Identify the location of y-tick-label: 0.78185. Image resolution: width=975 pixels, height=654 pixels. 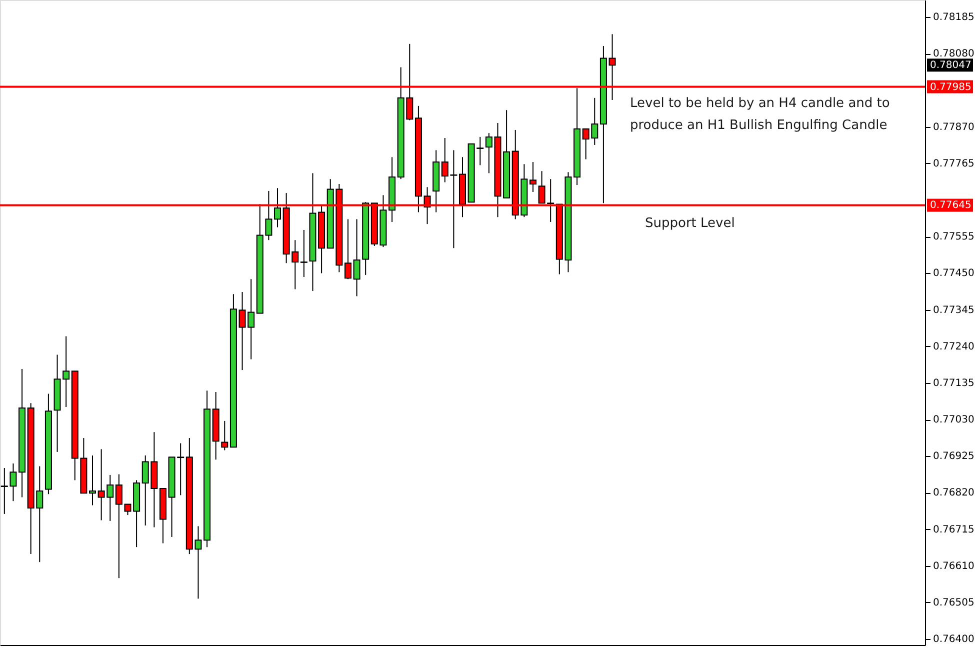
(953, 18).